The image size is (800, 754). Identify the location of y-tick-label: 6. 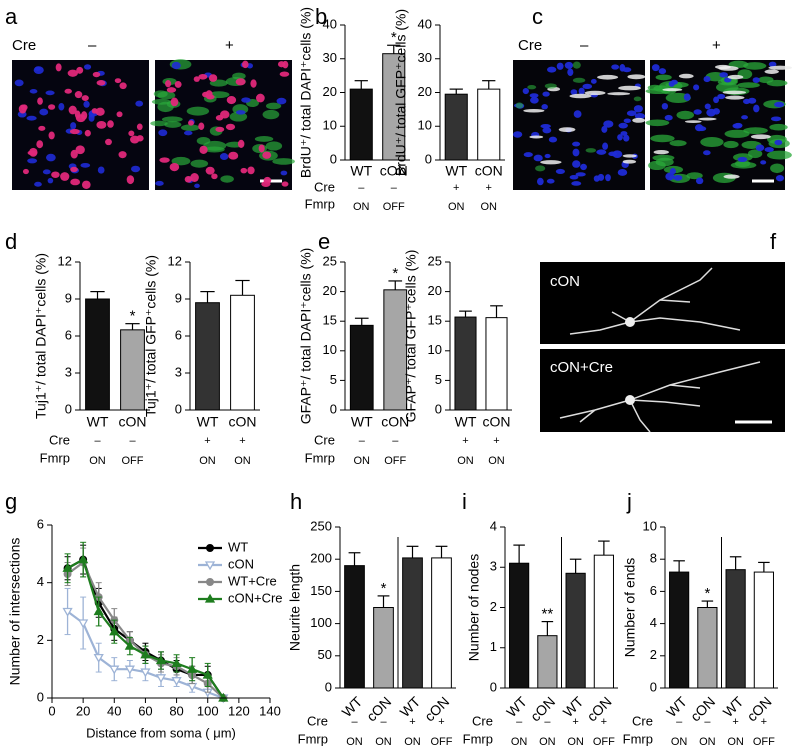
(653, 590).